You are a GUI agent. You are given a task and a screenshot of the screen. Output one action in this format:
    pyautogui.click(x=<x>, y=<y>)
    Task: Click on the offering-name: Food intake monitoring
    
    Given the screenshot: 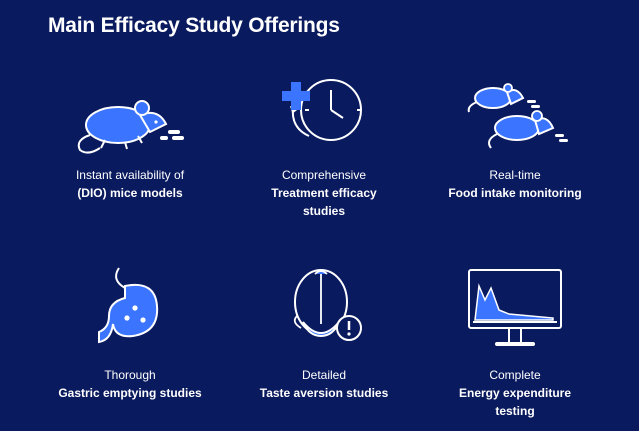 What is the action you would take?
    pyautogui.click(x=515, y=193)
    